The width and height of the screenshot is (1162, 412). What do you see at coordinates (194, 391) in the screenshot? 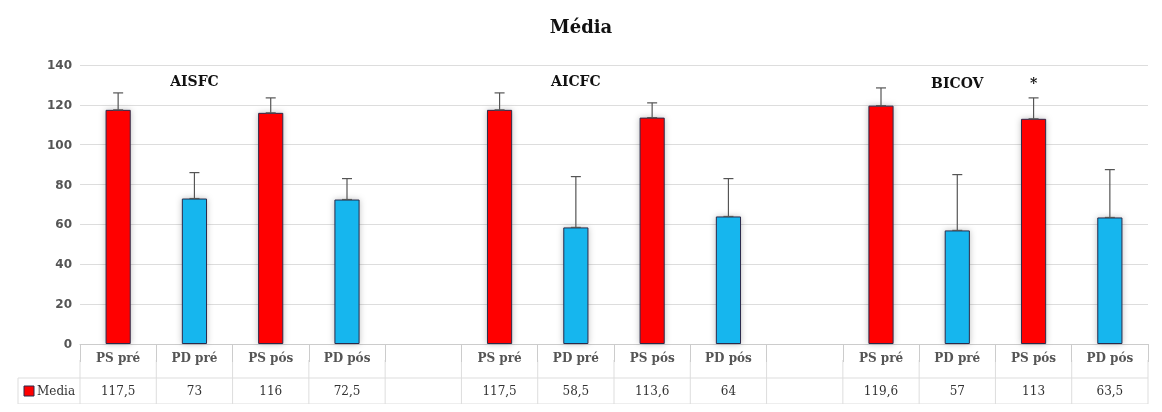
I see `data-label: 73` at bounding box center [194, 391].